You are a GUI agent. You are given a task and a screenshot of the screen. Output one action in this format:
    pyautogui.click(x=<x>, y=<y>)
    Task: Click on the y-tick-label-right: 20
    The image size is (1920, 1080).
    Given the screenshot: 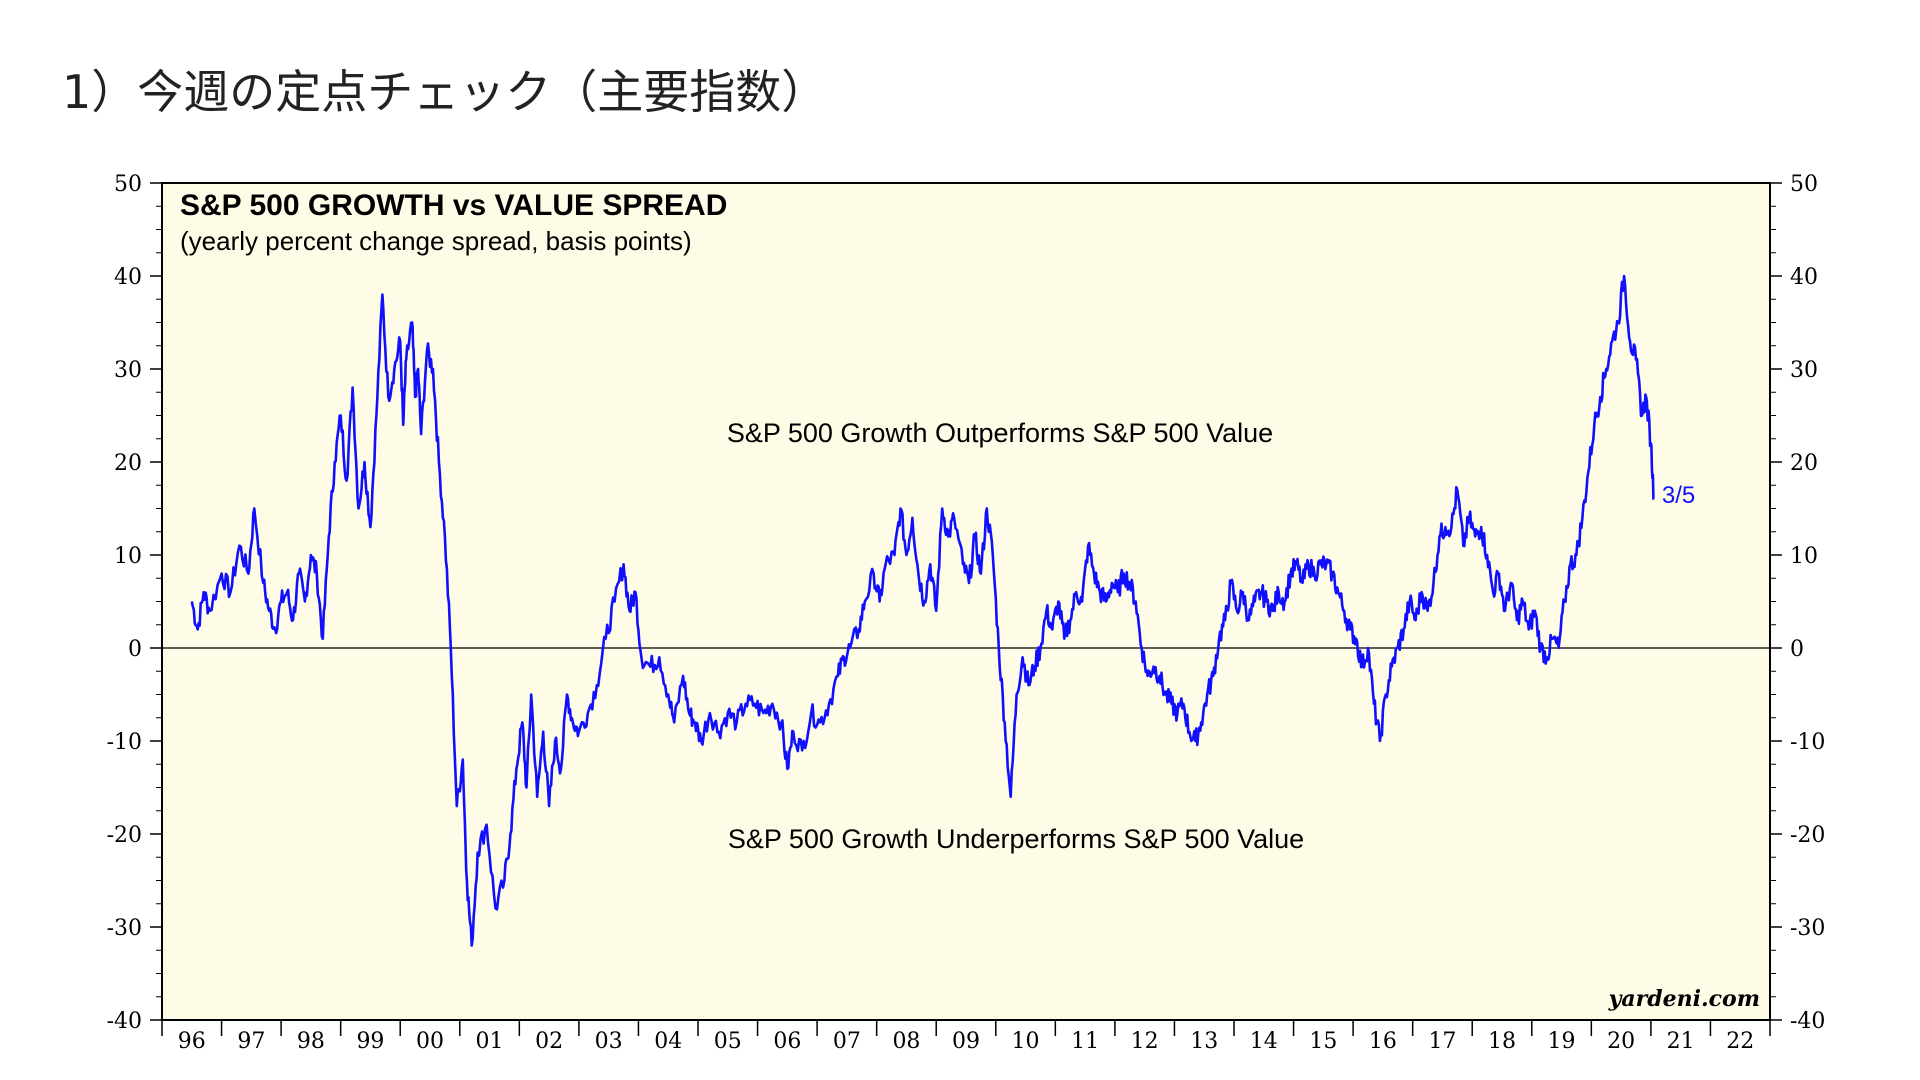 What is the action you would take?
    pyautogui.click(x=1804, y=463)
    